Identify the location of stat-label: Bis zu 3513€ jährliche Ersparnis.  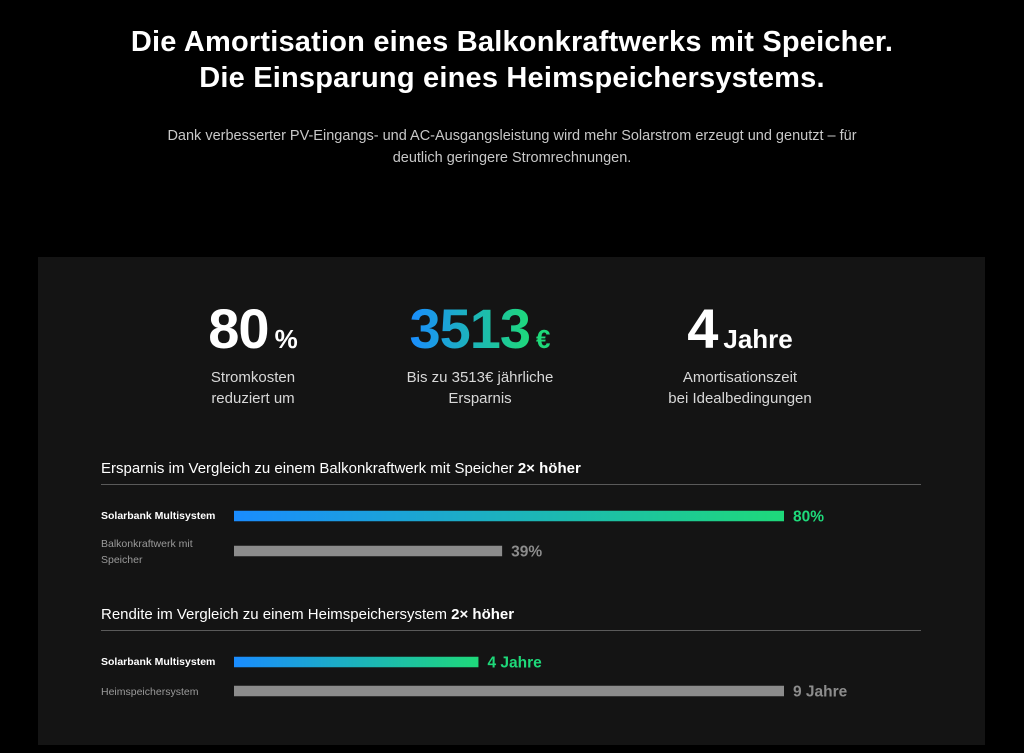
(480, 388).